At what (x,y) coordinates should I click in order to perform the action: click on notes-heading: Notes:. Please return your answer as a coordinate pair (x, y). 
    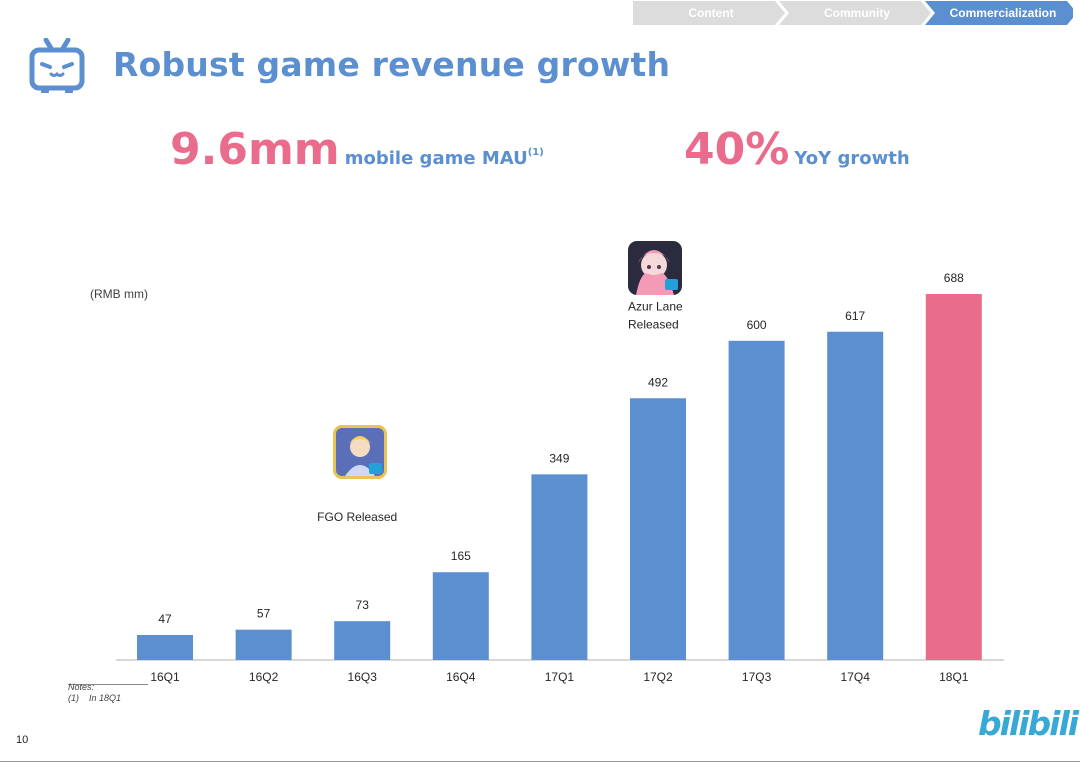
    Looking at the image, I should click on (81, 687).